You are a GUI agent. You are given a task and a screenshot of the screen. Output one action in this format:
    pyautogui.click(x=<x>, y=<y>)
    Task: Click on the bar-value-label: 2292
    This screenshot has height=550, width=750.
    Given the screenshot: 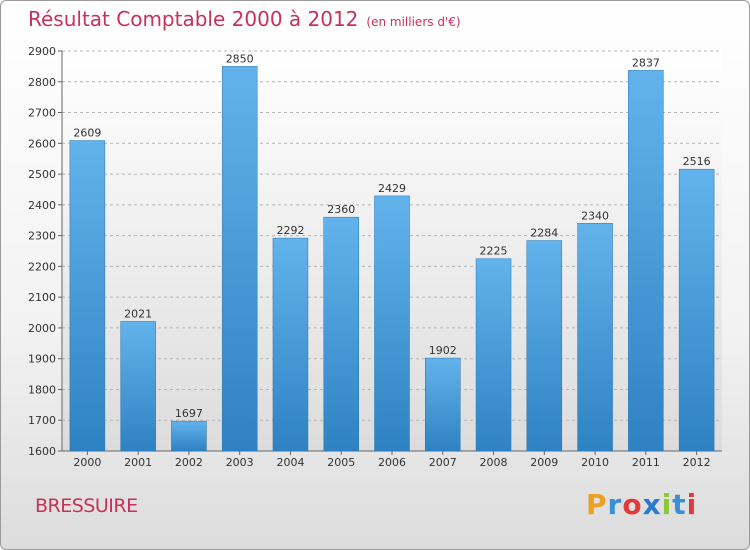 What is the action you would take?
    pyautogui.click(x=290, y=230)
    